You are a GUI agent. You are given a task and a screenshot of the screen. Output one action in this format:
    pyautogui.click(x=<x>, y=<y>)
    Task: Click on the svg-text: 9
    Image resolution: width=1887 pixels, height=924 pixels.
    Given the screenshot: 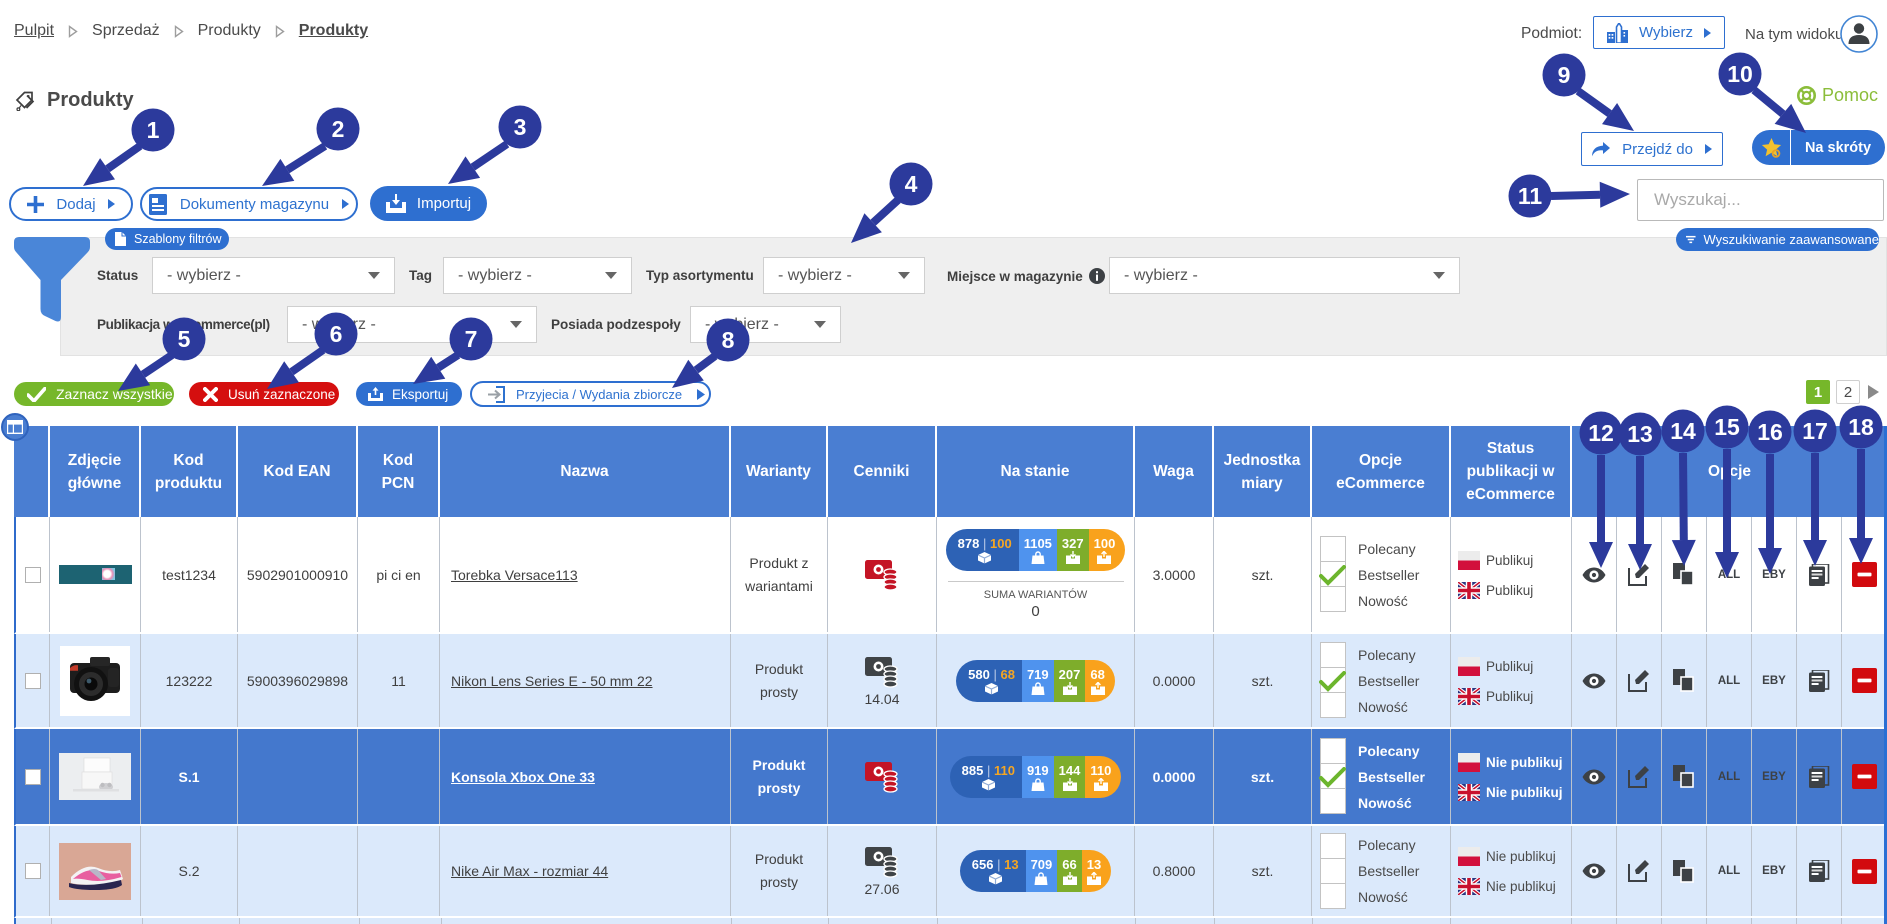 What is the action you would take?
    pyautogui.click(x=1564, y=75)
    